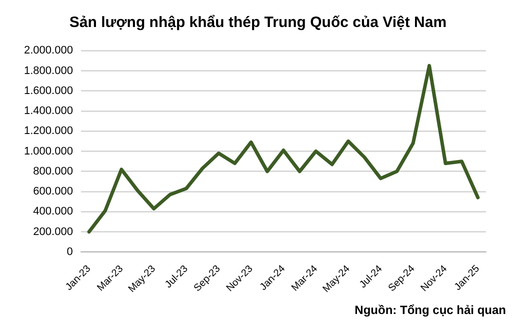  I want to click on y-tick-label: 1.600.000, so click(48, 90).